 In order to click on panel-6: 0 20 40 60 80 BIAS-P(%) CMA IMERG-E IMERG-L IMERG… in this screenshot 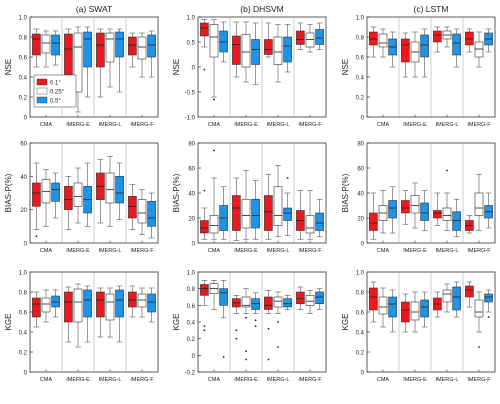, I will do `click(418, 198)`.